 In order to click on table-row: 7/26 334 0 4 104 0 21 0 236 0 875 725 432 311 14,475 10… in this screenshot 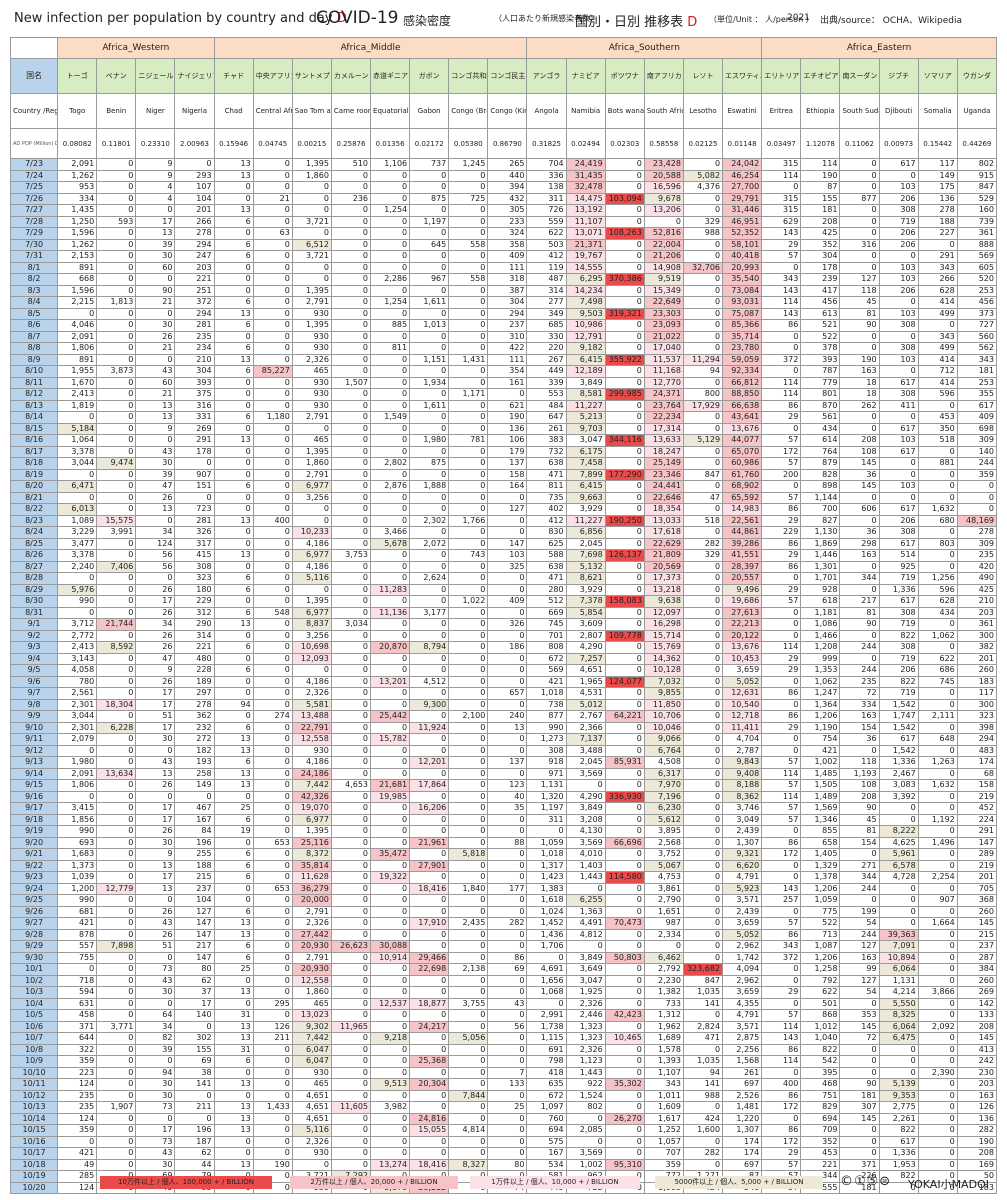, I will do `click(503, 198)`.